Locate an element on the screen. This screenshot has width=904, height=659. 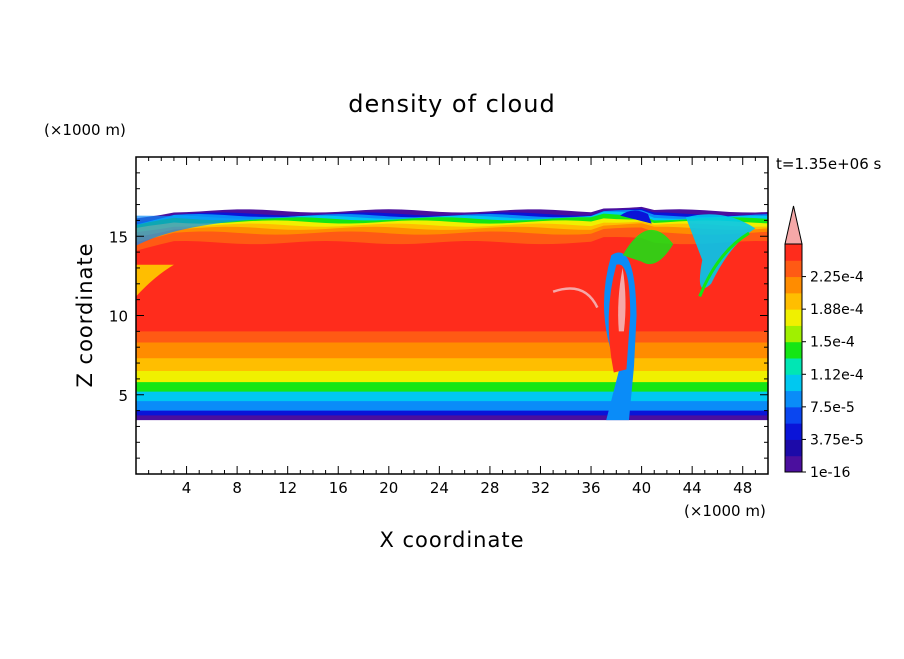
x-tick-label: 48 is located at coordinates (742, 488).